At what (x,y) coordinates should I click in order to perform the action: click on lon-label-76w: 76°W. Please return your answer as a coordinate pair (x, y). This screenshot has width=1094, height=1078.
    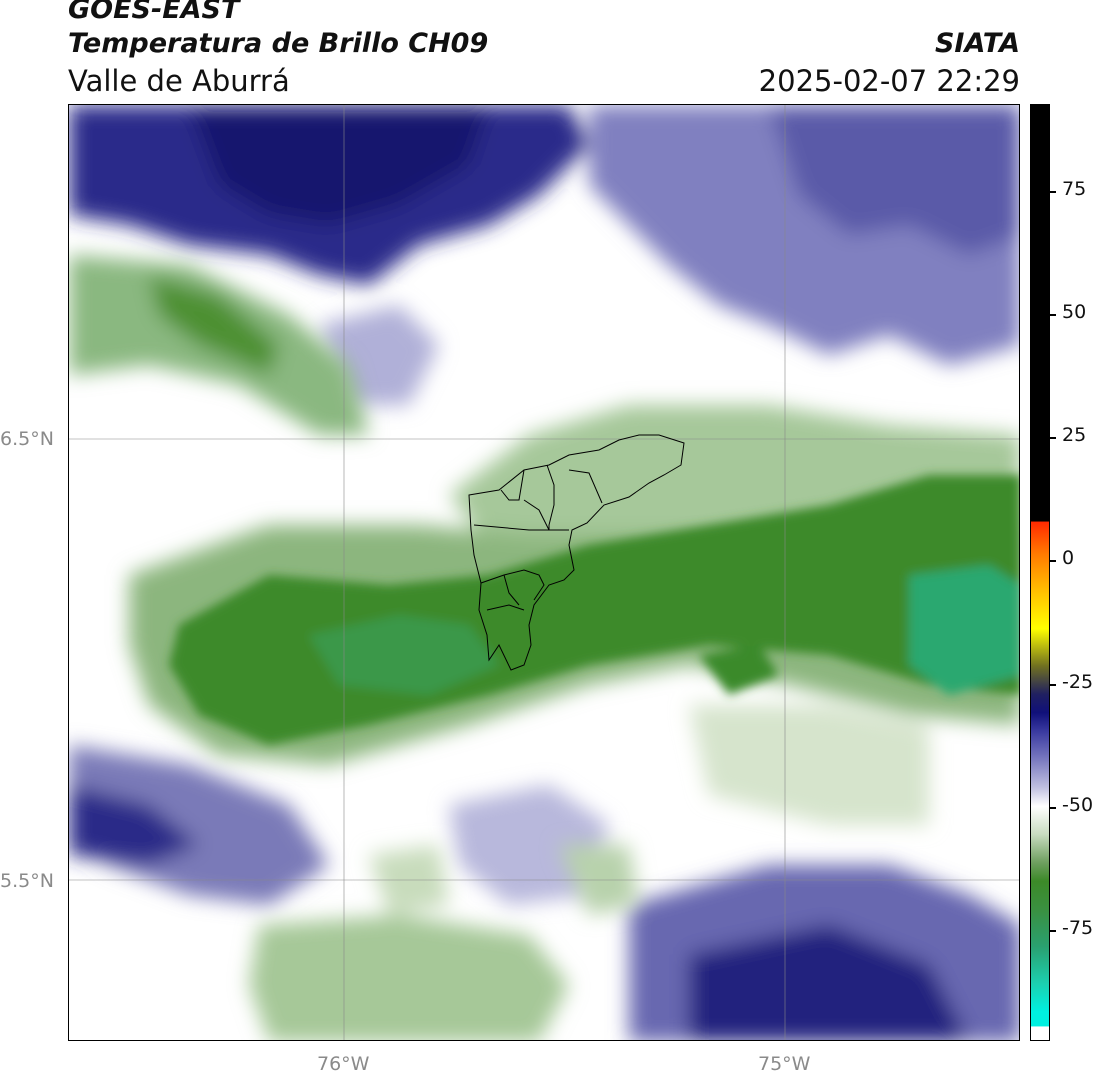
    Looking at the image, I should click on (343, 1064).